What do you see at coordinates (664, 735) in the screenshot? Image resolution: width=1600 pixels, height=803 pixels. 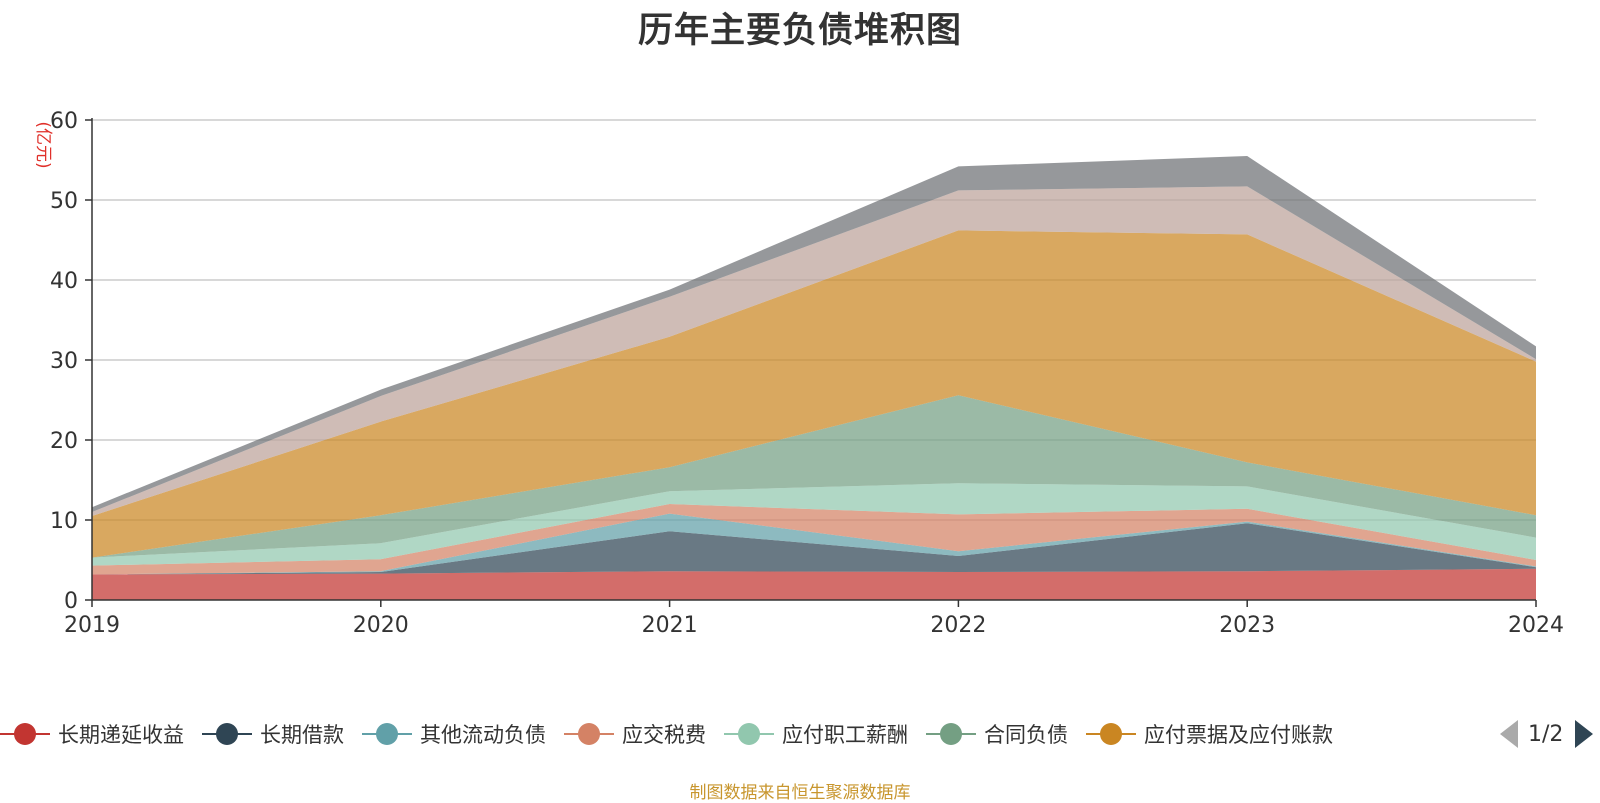 I see `legend-item-label: 应交税费` at bounding box center [664, 735].